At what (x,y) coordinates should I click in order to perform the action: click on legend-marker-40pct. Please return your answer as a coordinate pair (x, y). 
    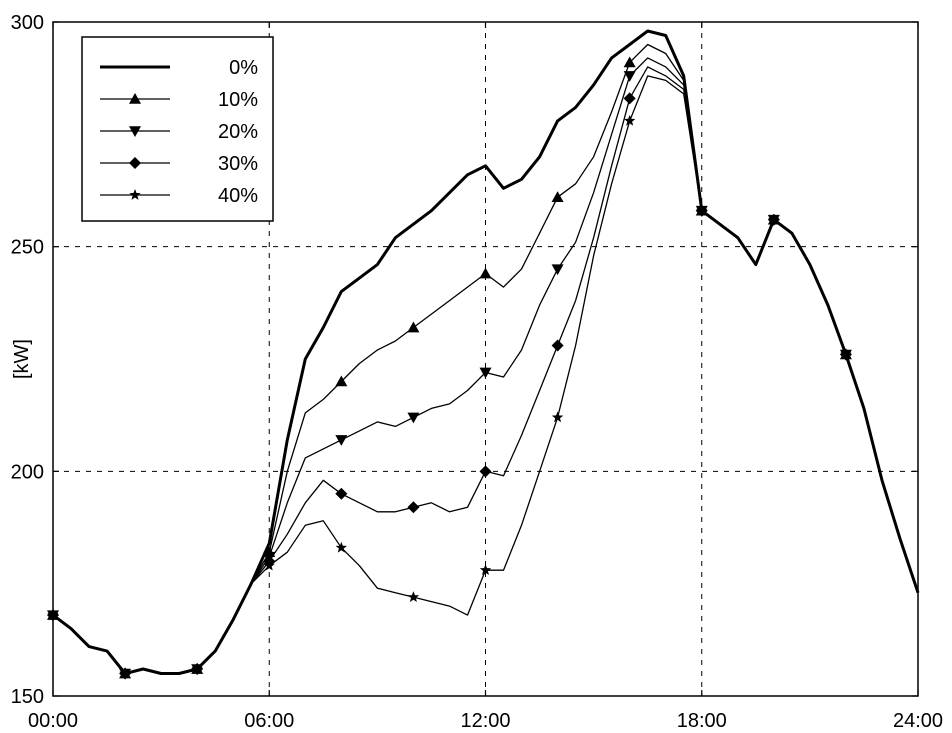
    Looking at the image, I should click on (135, 194).